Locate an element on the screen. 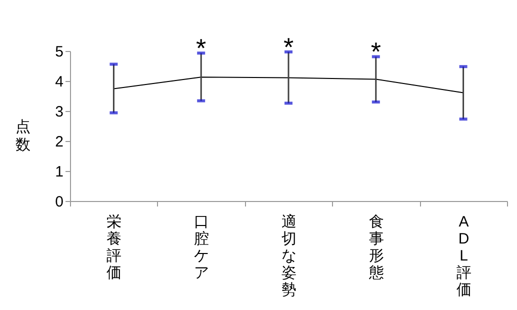  line-series is located at coordinates (288, 85).